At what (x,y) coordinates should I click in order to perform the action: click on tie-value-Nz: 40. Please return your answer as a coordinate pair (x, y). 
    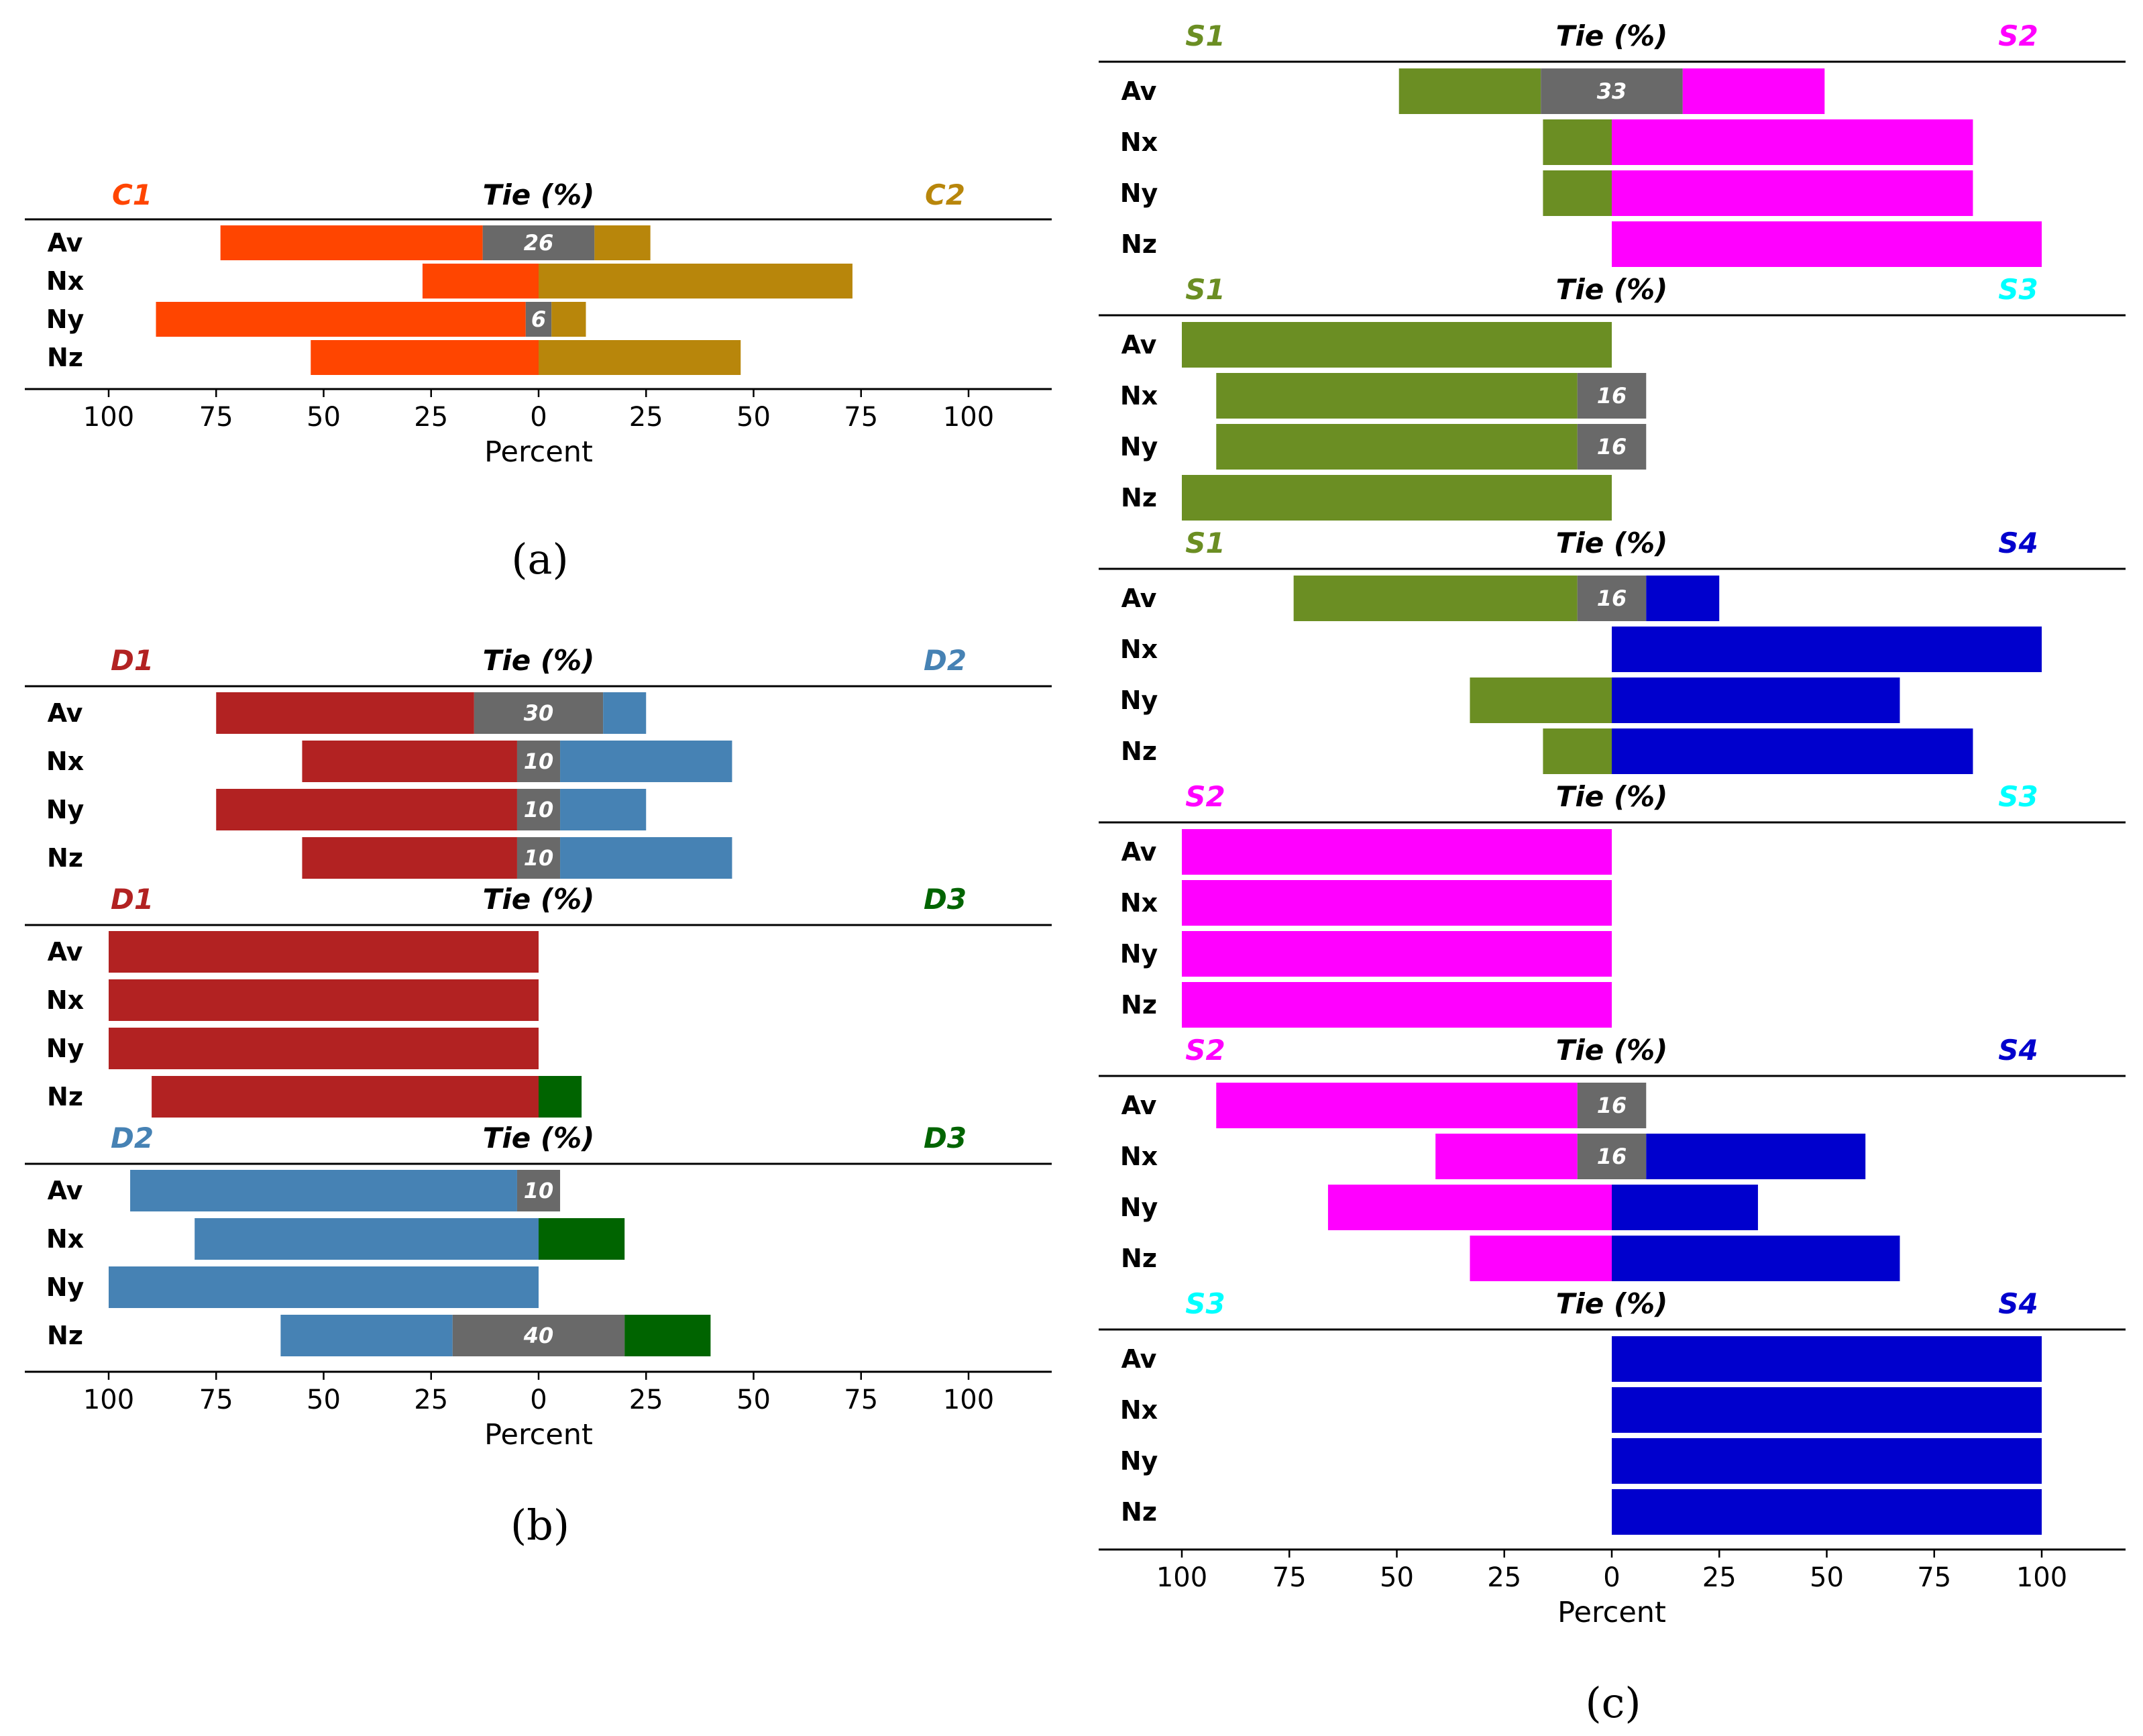
    Looking at the image, I should click on (538, 1335).